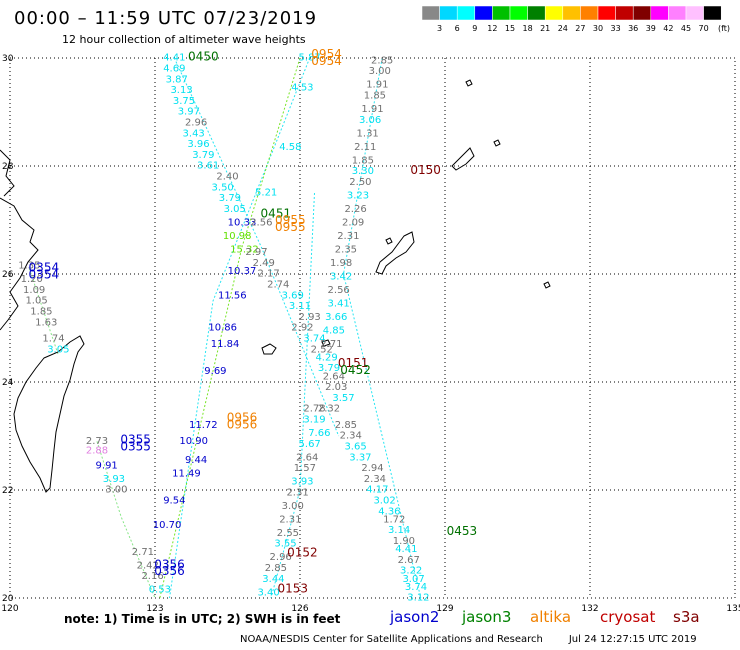  What do you see at coordinates (310, 58) in the screenshot?
I see `wave-height-value: 5.87` at bounding box center [310, 58].